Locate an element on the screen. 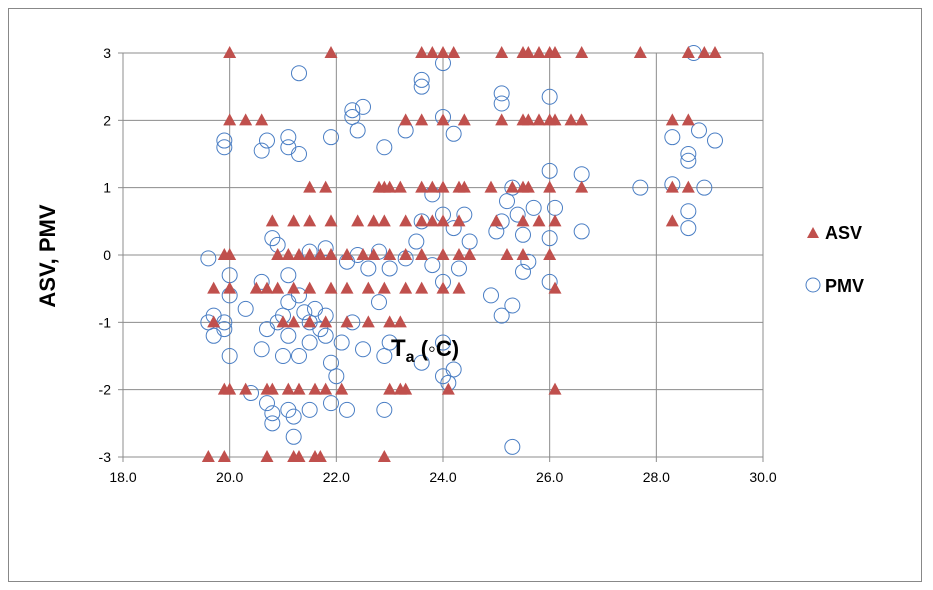 The height and width of the screenshot is (590, 933). x-tick-label: 28.0 is located at coordinates (656, 477).